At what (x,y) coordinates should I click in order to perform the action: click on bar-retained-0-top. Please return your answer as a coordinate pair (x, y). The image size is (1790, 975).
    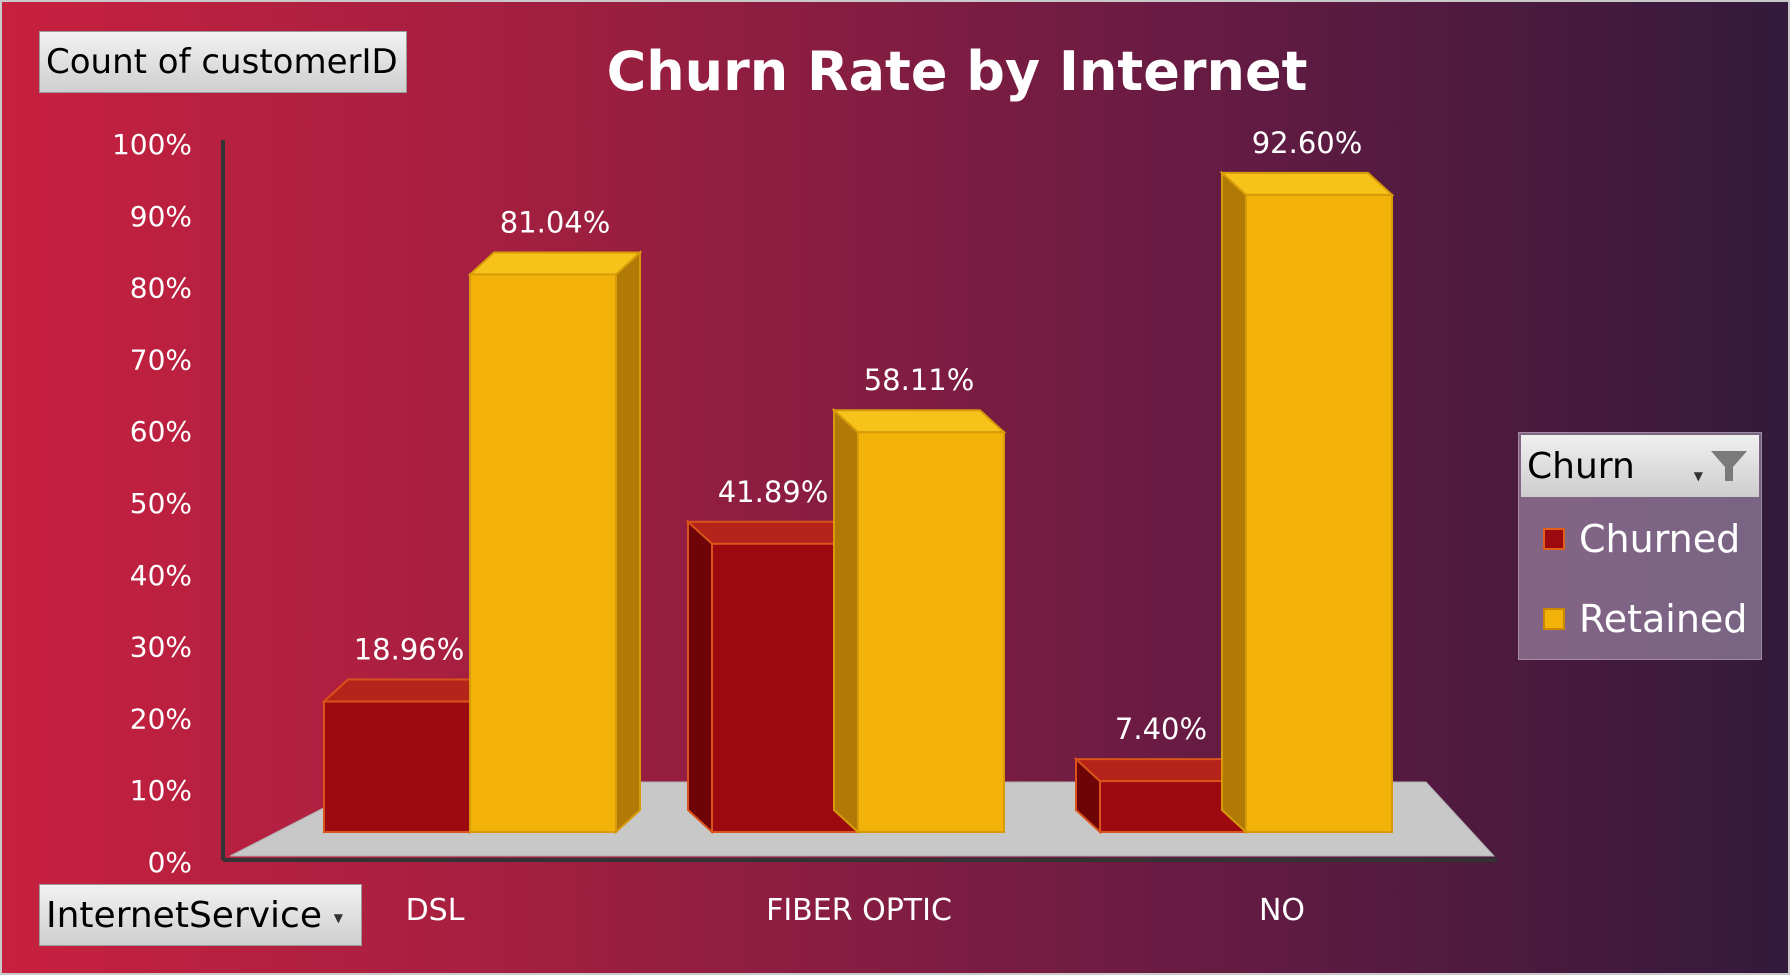
    Looking at the image, I should click on (555, 263).